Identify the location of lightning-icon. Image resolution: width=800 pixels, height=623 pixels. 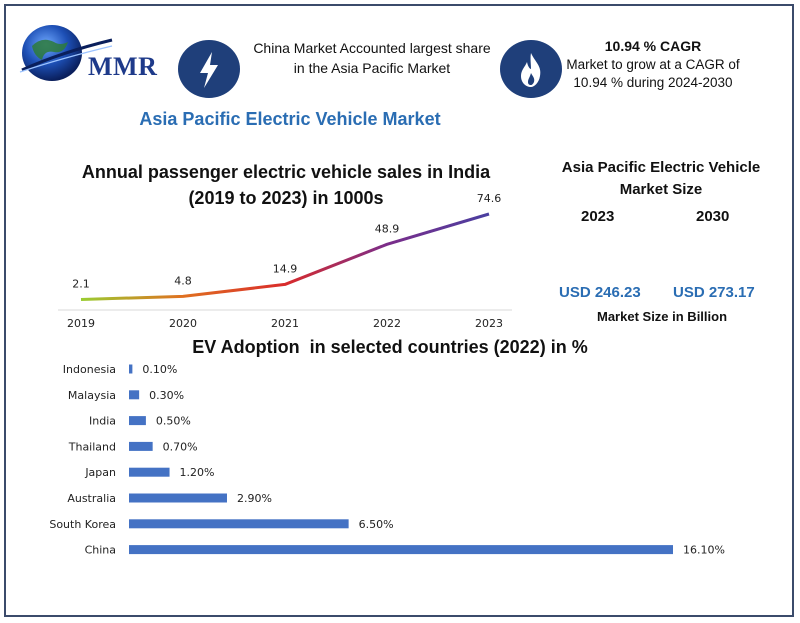
(209, 69).